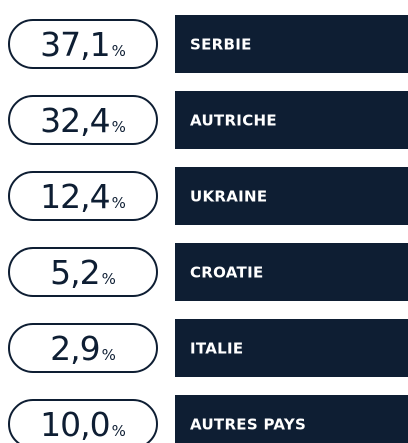 The image size is (408, 443). Describe the element at coordinates (228, 197) in the screenshot. I see `country-label: UKRAINE` at that location.